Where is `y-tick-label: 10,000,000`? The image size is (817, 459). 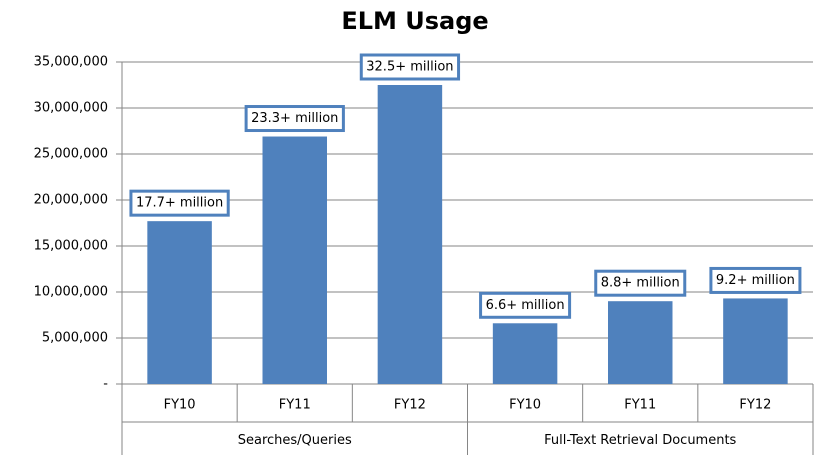 y-tick-label: 10,000,000 is located at coordinates (71, 292).